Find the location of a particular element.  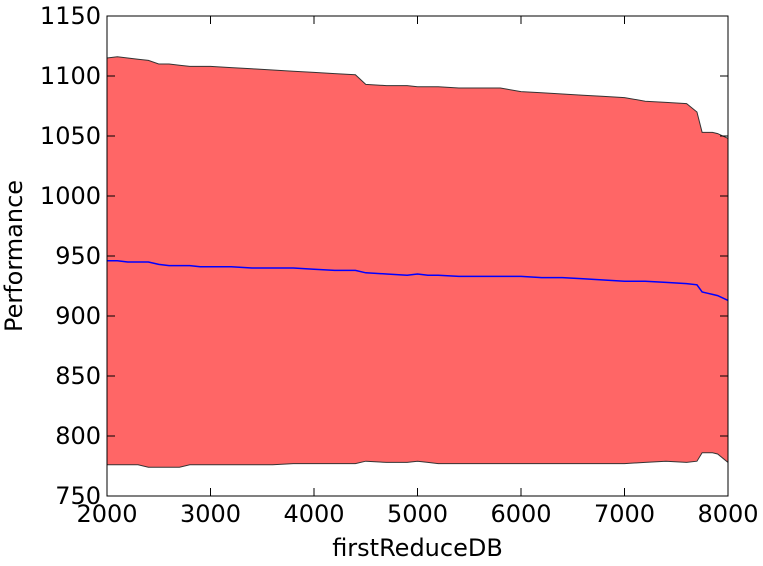

y-tick-label: 1150 is located at coordinates (70, 16).